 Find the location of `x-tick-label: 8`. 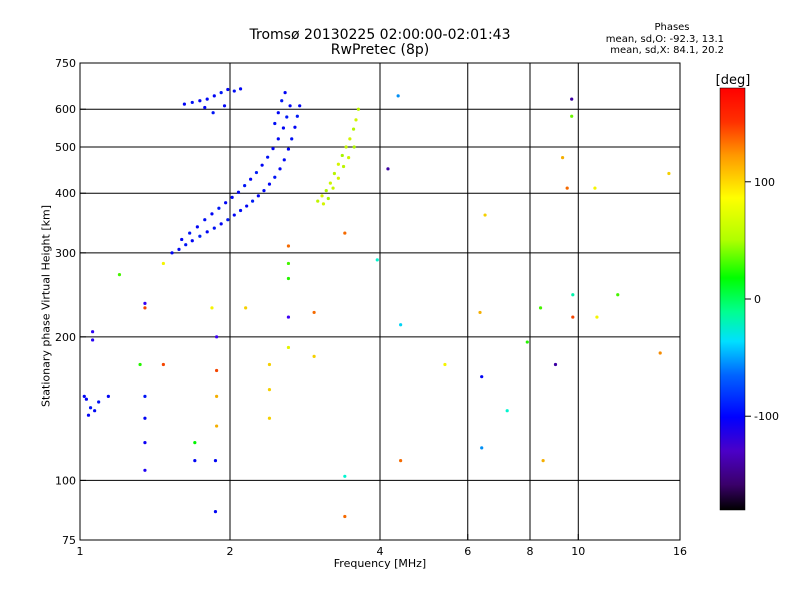

x-tick-label: 8 is located at coordinates (530, 551).